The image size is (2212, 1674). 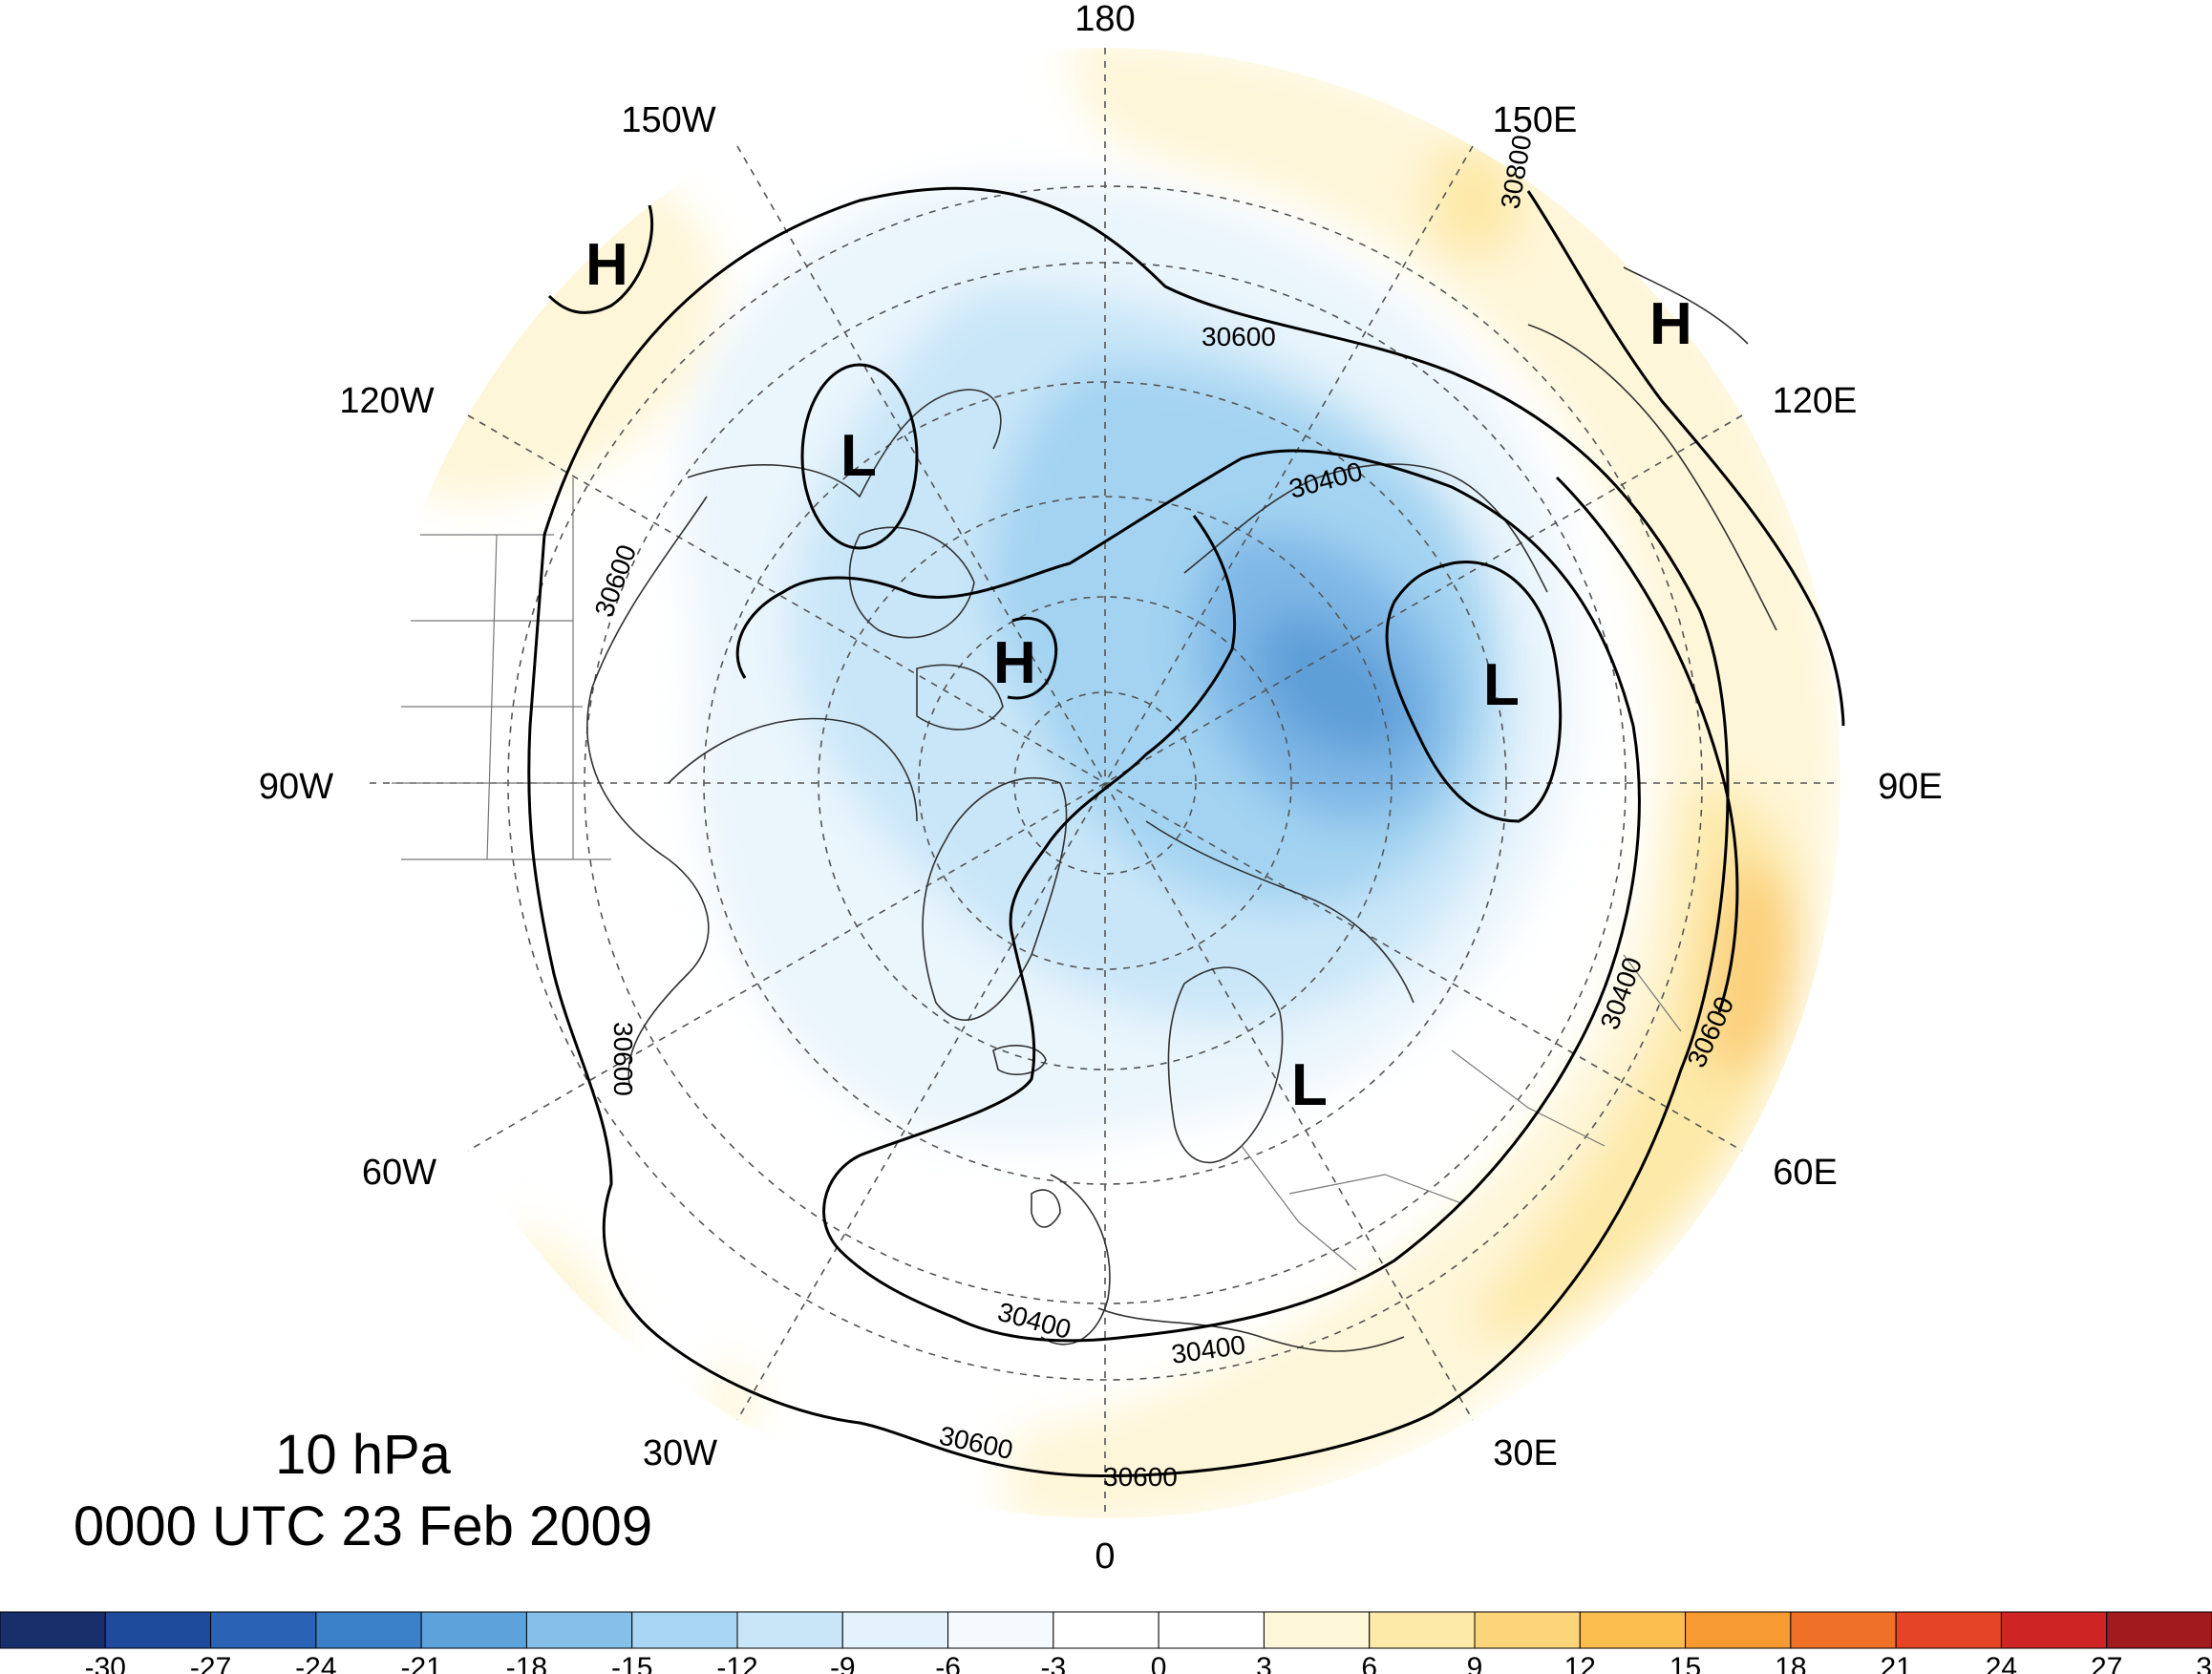 What do you see at coordinates (420, 1663) in the screenshot?
I see `colorbar-tick-label: -21` at bounding box center [420, 1663].